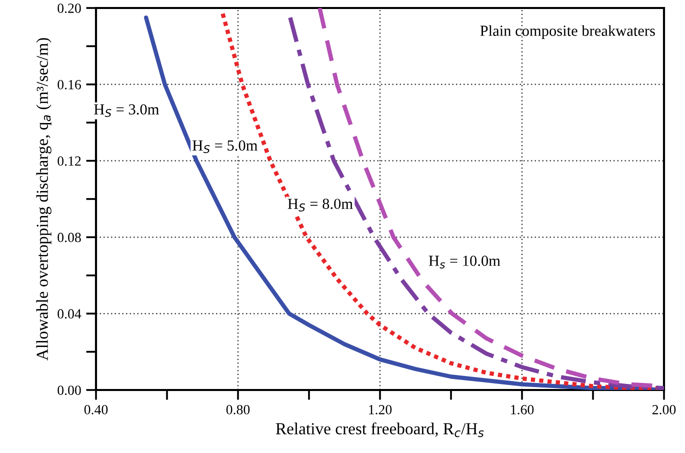 The image size is (685, 453). I want to click on annotation: Plain composite breakwaters, so click(567, 32).